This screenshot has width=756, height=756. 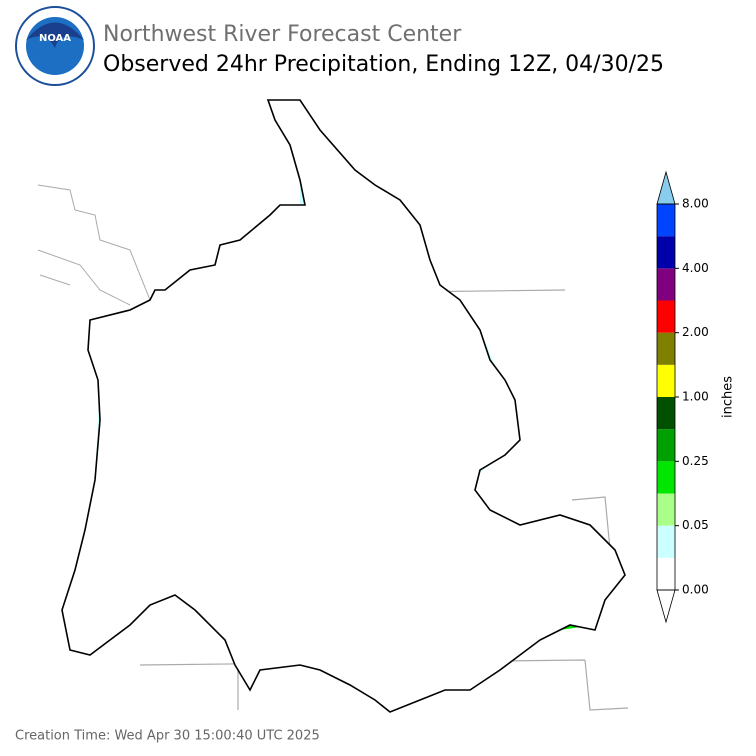 I want to click on colorbar-over, so click(x=666, y=187).